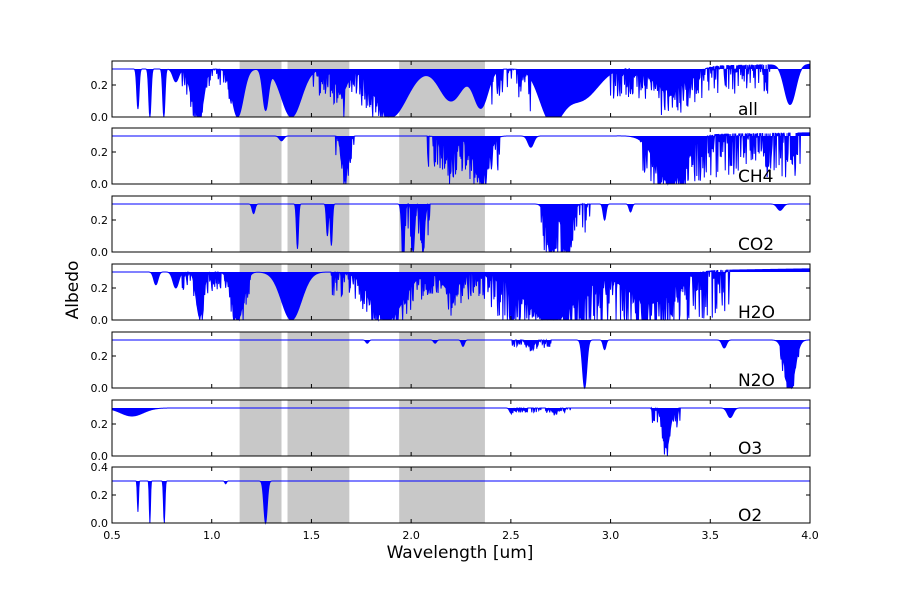 This screenshot has height=600, width=900. I want to click on y-tick-label-CO2: 0.0, so click(100, 252).